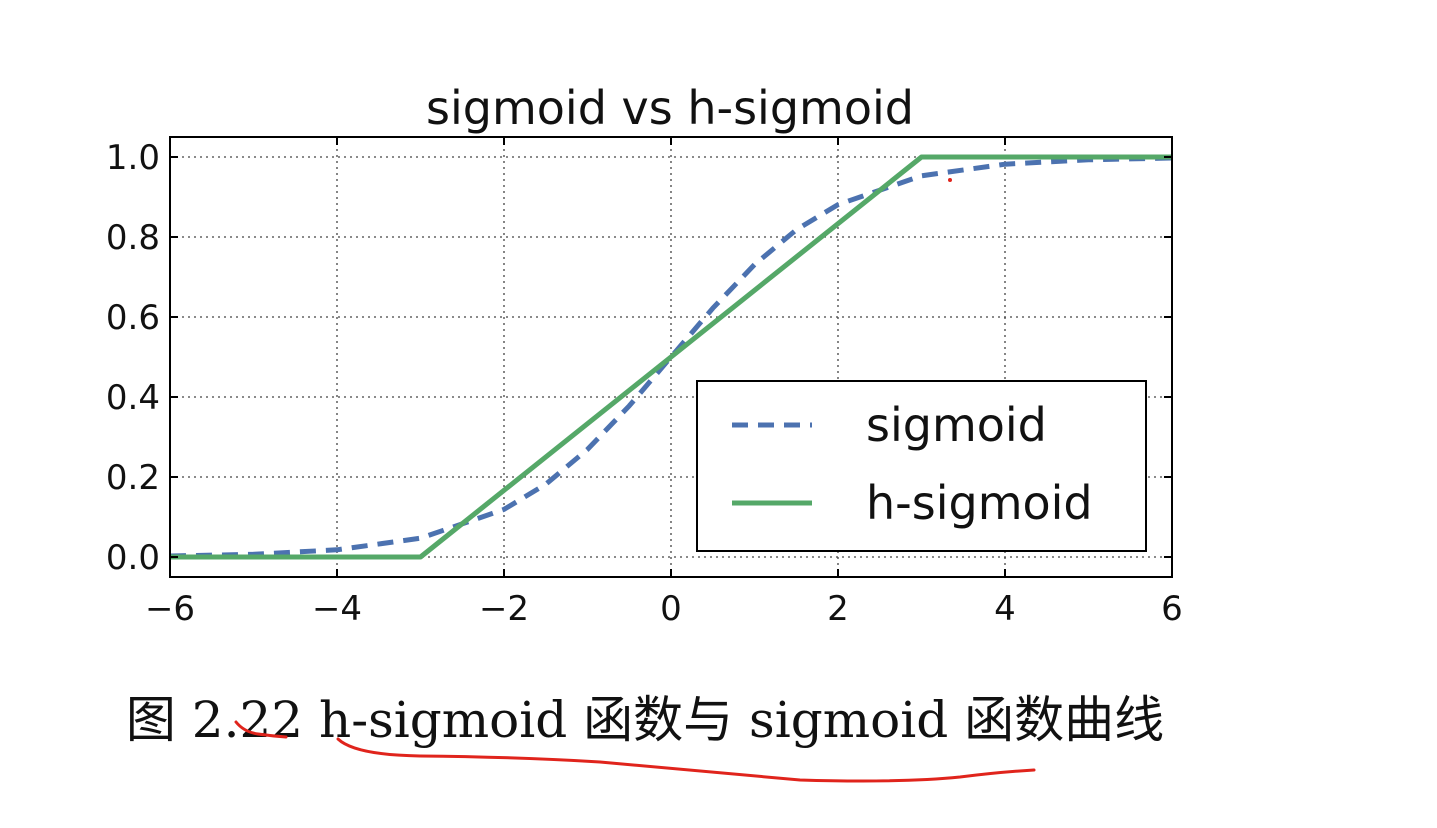  Describe the element at coordinates (504, 609) in the screenshot. I see `x-tick-label: −2` at that location.